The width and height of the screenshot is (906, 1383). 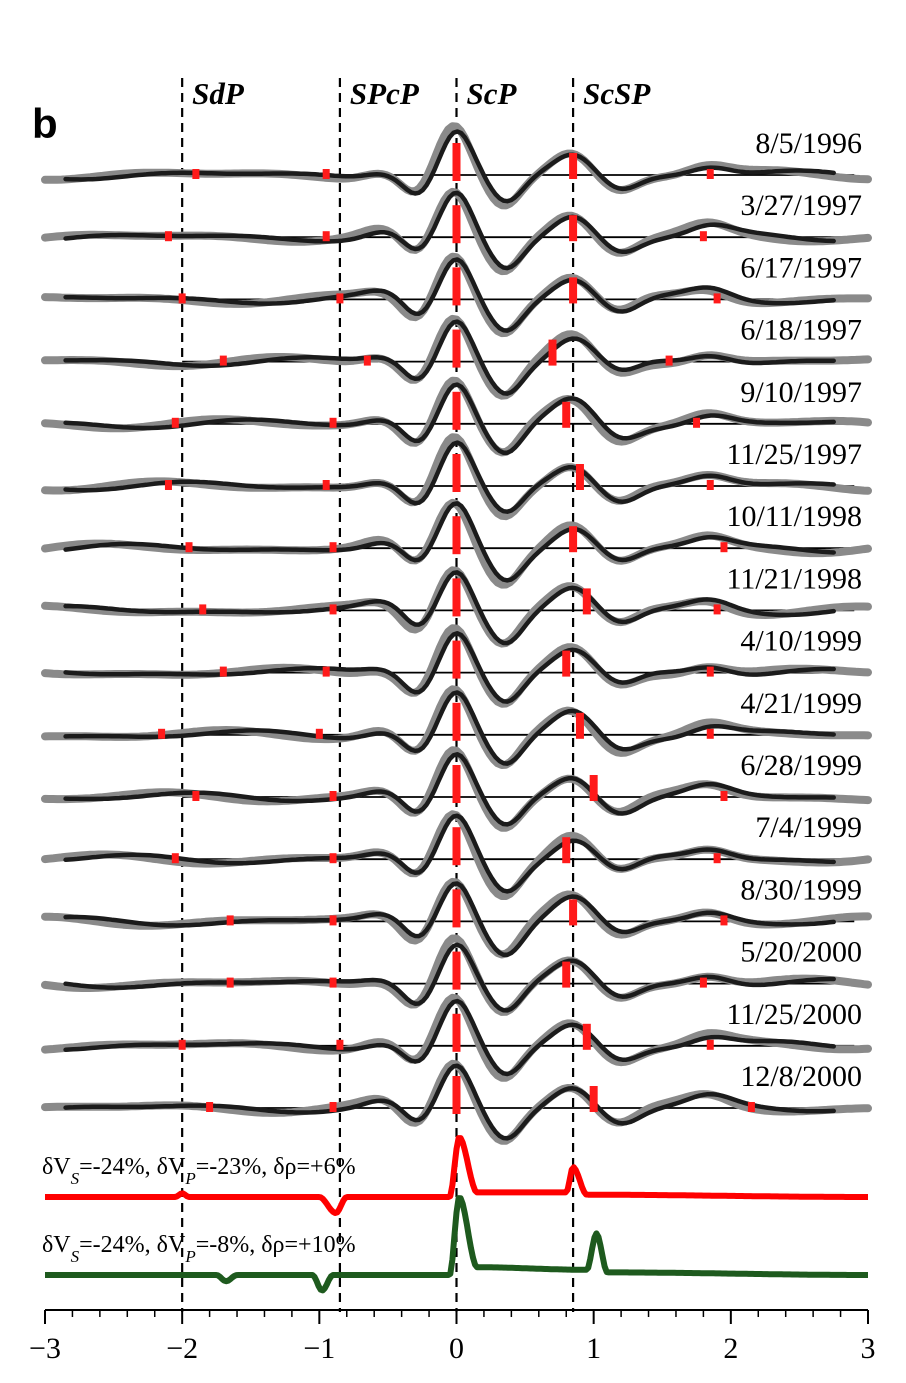 What do you see at coordinates (808, 143) in the screenshot?
I see `trace-date-label: 8/5/1996` at bounding box center [808, 143].